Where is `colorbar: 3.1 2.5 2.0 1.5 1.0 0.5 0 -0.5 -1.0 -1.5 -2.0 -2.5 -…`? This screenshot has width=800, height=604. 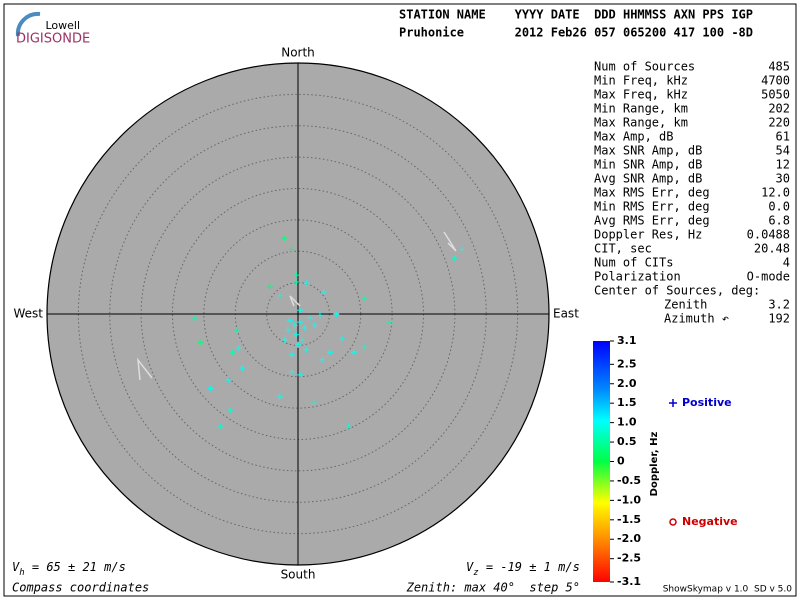
colorbar: 3.1 2.5 2.0 1.5 1.0 0.5 0 -0.5 -1.0 -1.5 -2.0 -2.5 -… is located at coordinates (665, 461).